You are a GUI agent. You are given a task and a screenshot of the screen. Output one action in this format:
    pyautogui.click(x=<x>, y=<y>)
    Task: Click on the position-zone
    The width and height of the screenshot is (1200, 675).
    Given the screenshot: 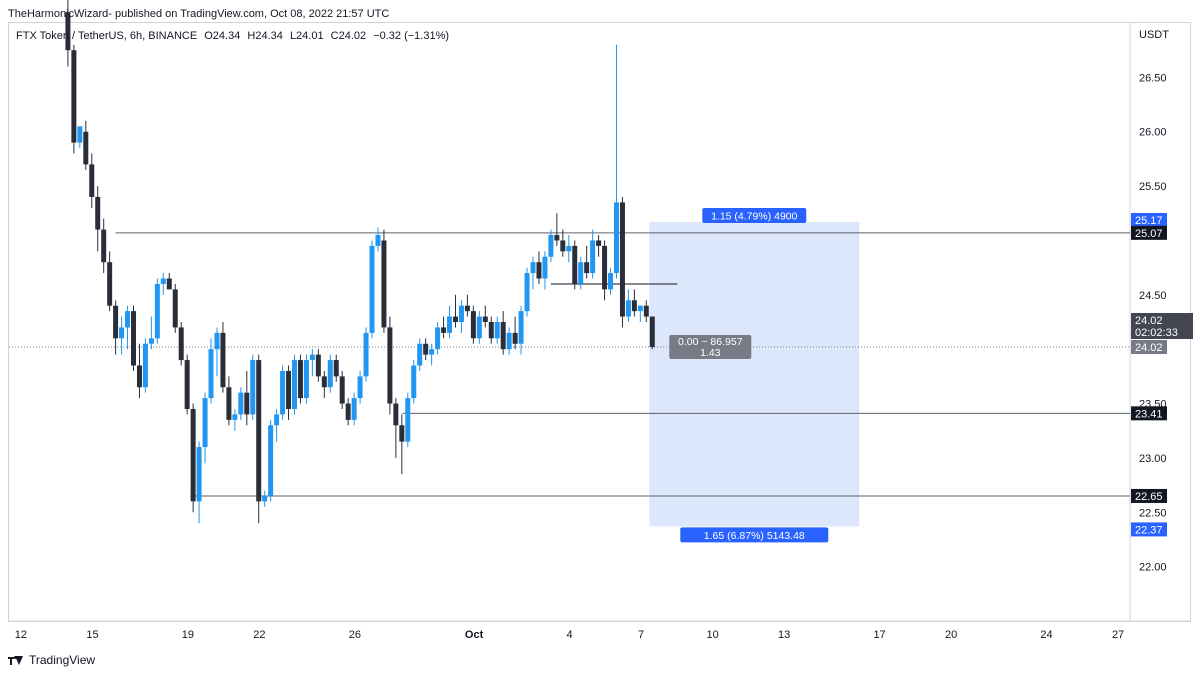 What is the action you would take?
    pyautogui.click(x=754, y=374)
    